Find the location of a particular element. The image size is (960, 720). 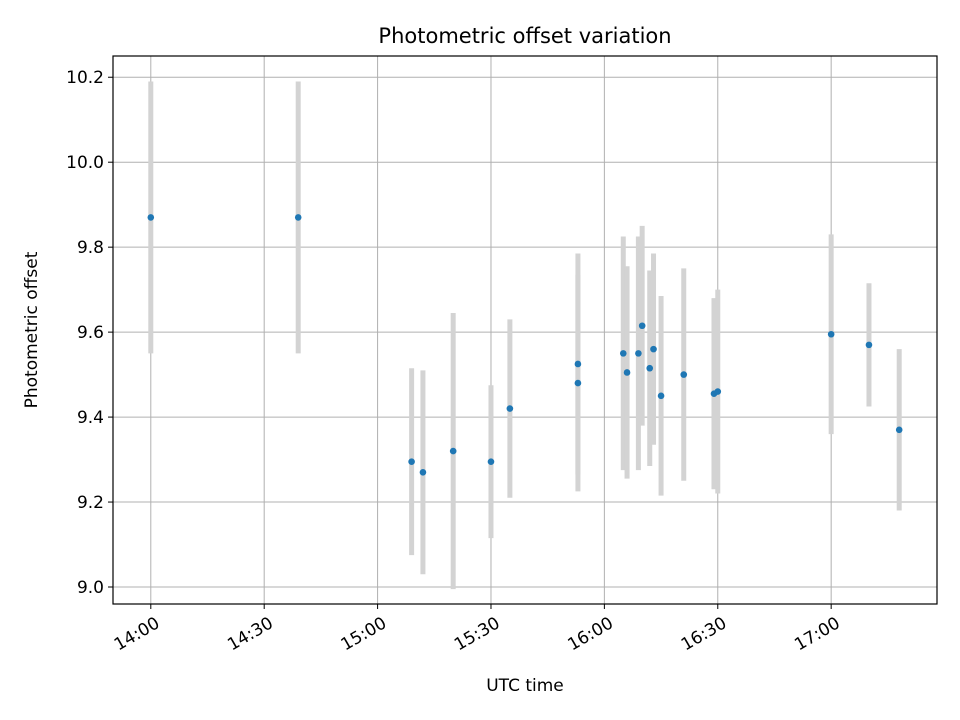

y-tick-label: 9.6 is located at coordinates (90, 333).